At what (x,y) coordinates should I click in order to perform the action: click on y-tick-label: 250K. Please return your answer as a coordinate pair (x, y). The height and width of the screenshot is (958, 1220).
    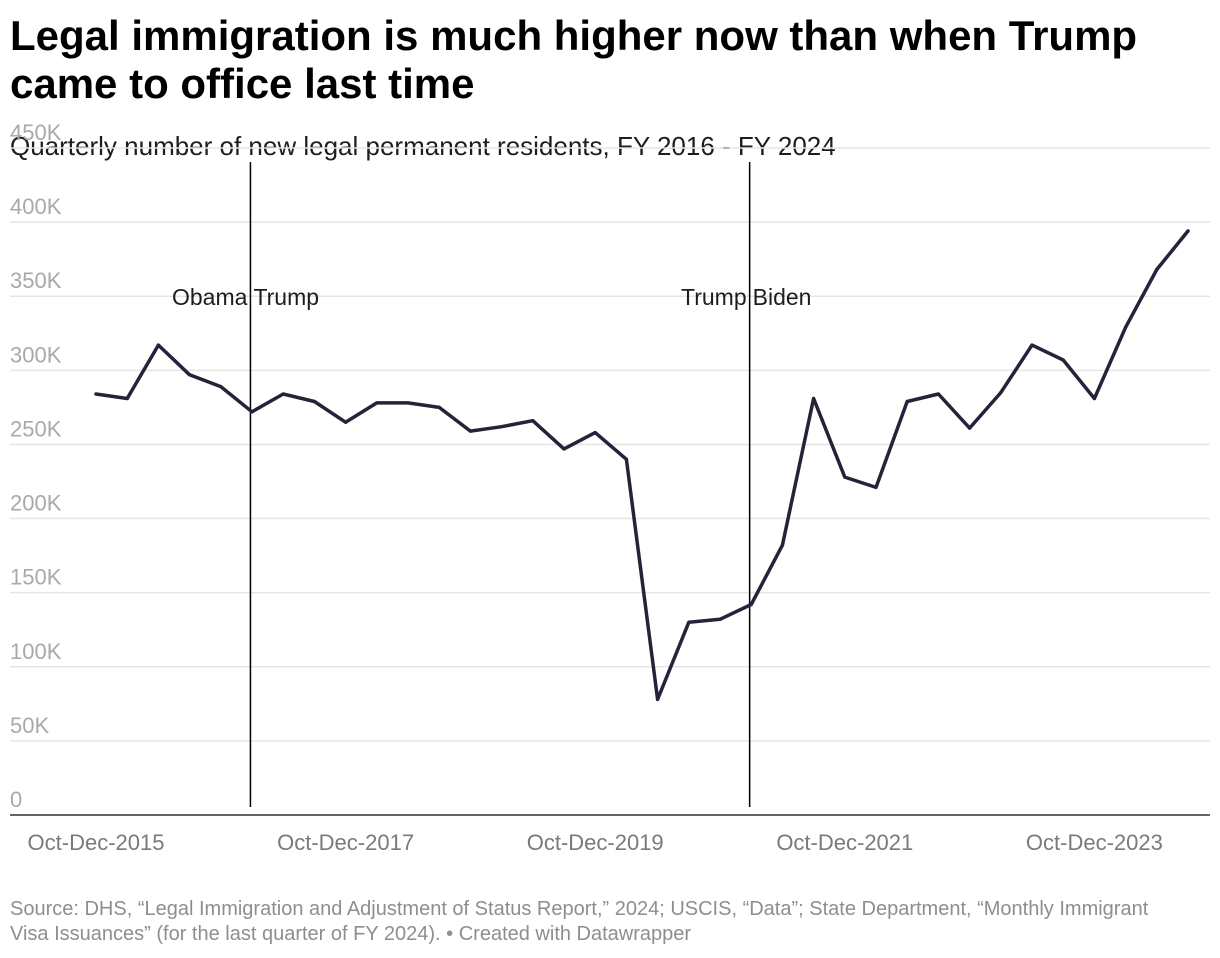
    Looking at the image, I should click on (36, 428).